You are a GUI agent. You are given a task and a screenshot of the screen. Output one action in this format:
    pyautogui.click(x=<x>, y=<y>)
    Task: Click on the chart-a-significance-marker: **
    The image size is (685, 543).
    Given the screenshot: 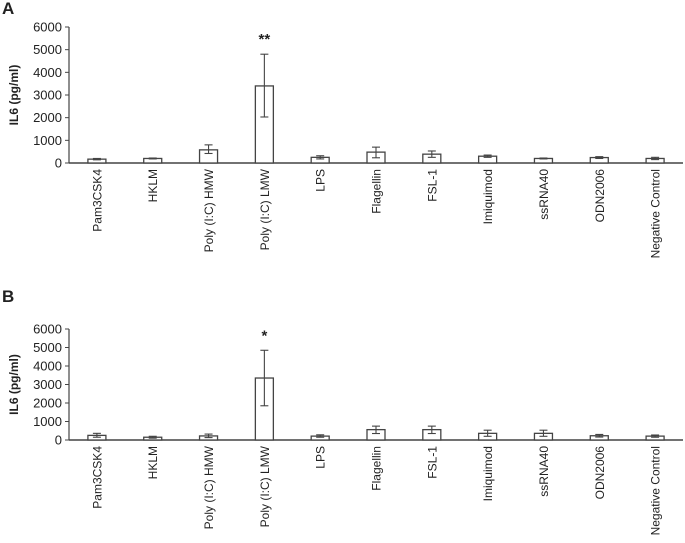 What is the action you would take?
    pyautogui.click(x=265, y=39)
    